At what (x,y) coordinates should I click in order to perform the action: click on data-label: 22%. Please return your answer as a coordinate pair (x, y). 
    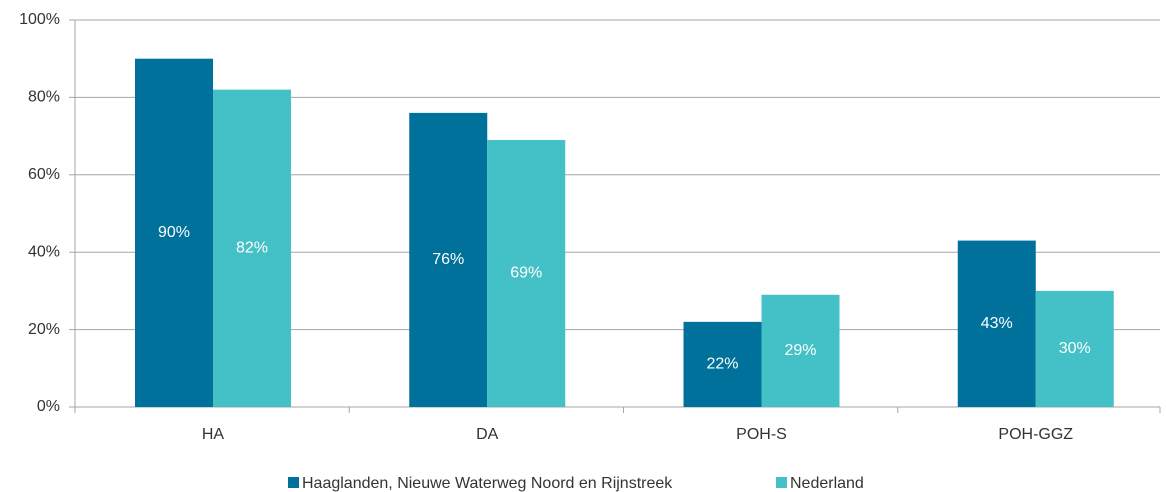
    Looking at the image, I should click on (722, 364).